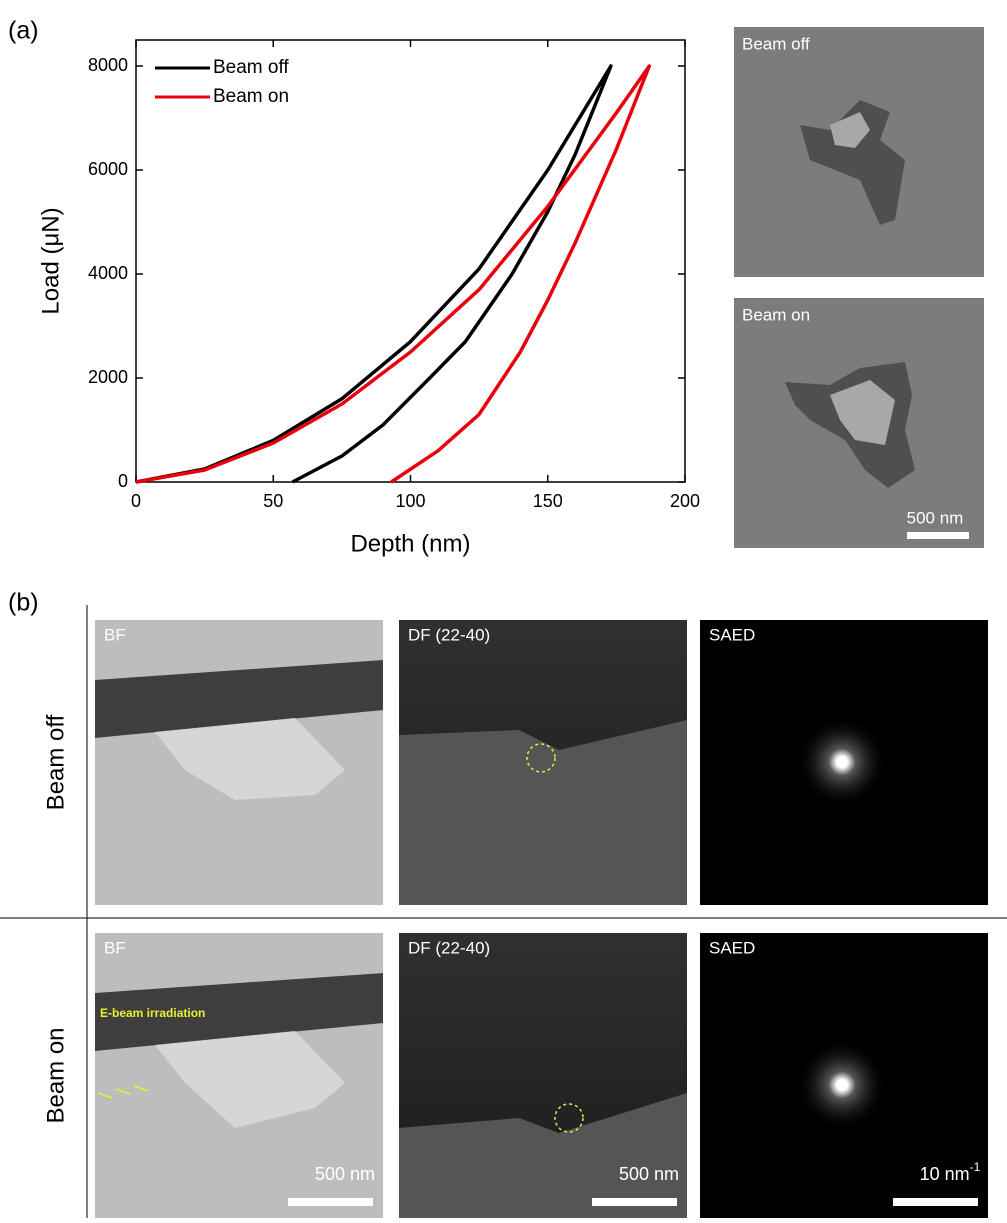 Image resolution: width=1007 pixels, height=1223 pixels. Describe the element at coordinates (136, 501) in the screenshot. I see `x-tick-label: 0` at that location.